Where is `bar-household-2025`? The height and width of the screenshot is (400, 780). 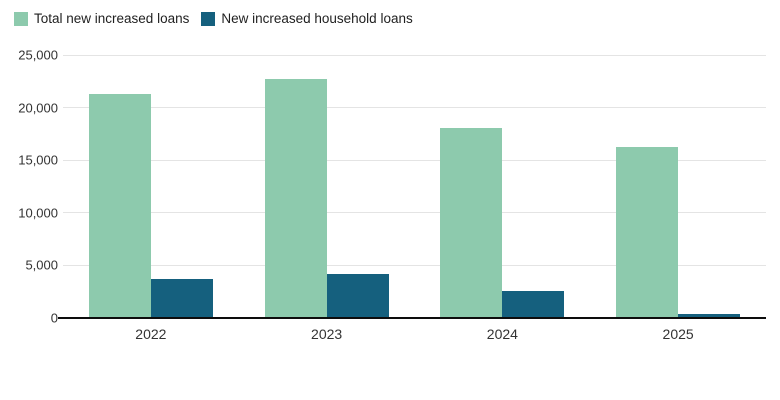 bar-household-2025 is located at coordinates (709, 316).